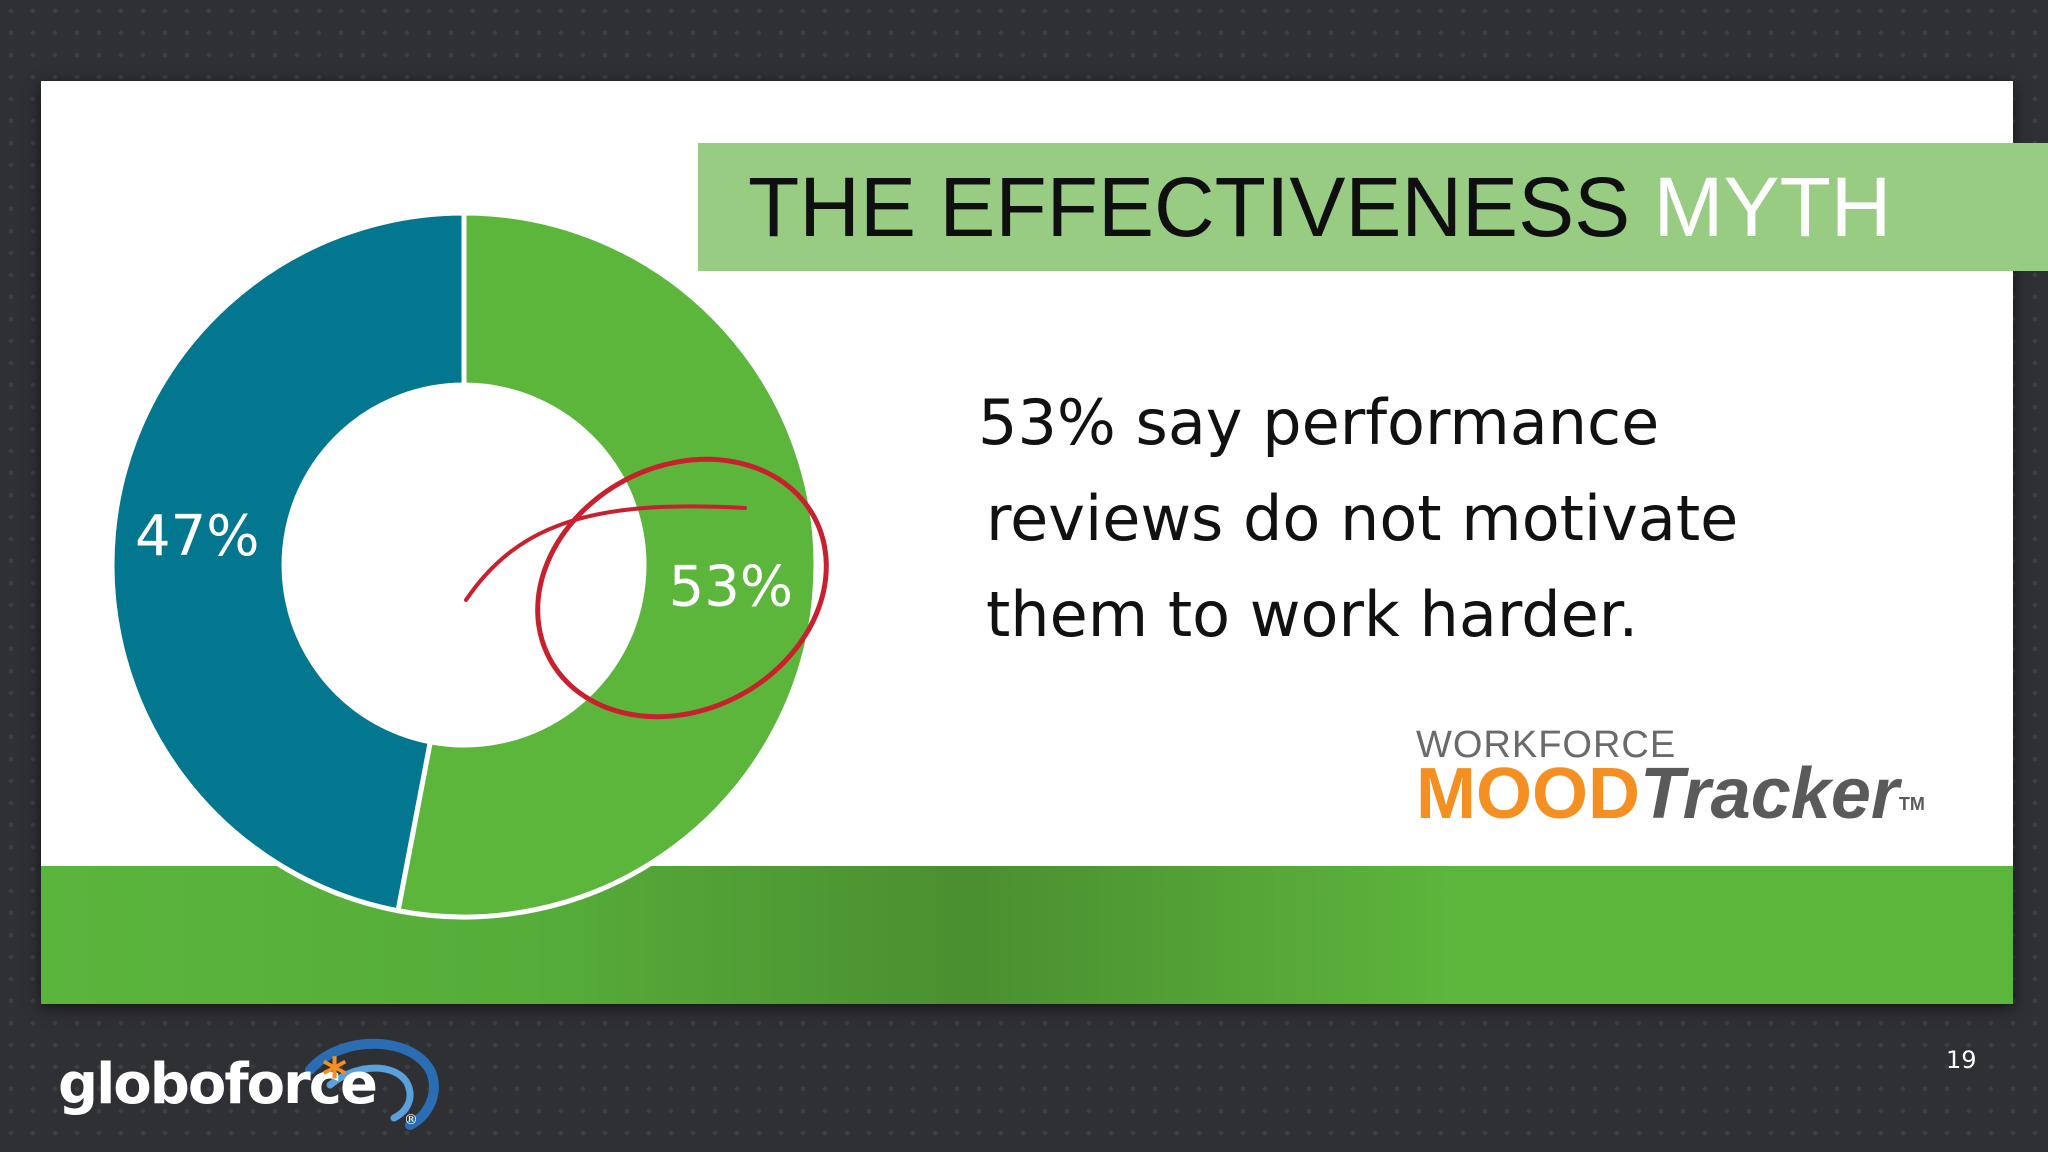 Image resolution: width=2048 pixels, height=1152 pixels. Describe the element at coordinates (335, 1076) in the screenshot. I see `globoforce-star-icon: *` at that location.